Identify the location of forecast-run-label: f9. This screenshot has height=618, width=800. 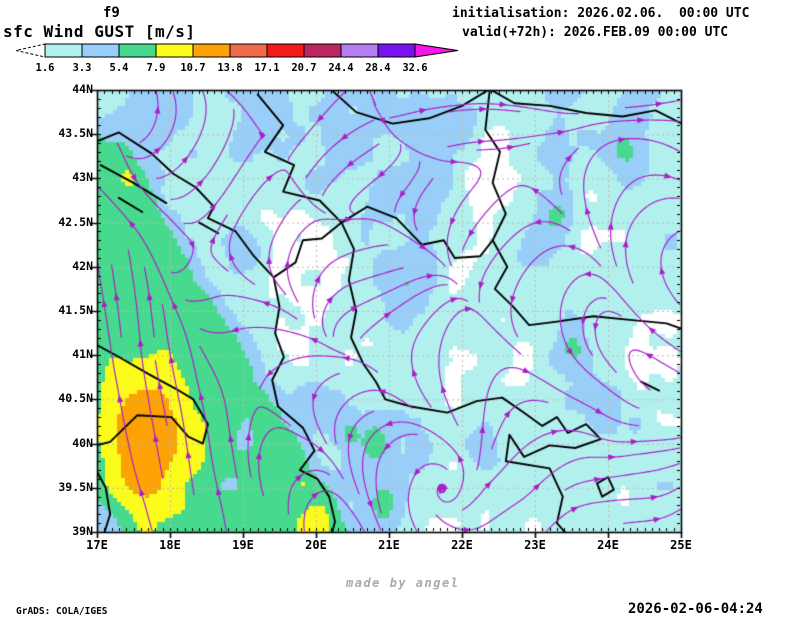
(111, 13).